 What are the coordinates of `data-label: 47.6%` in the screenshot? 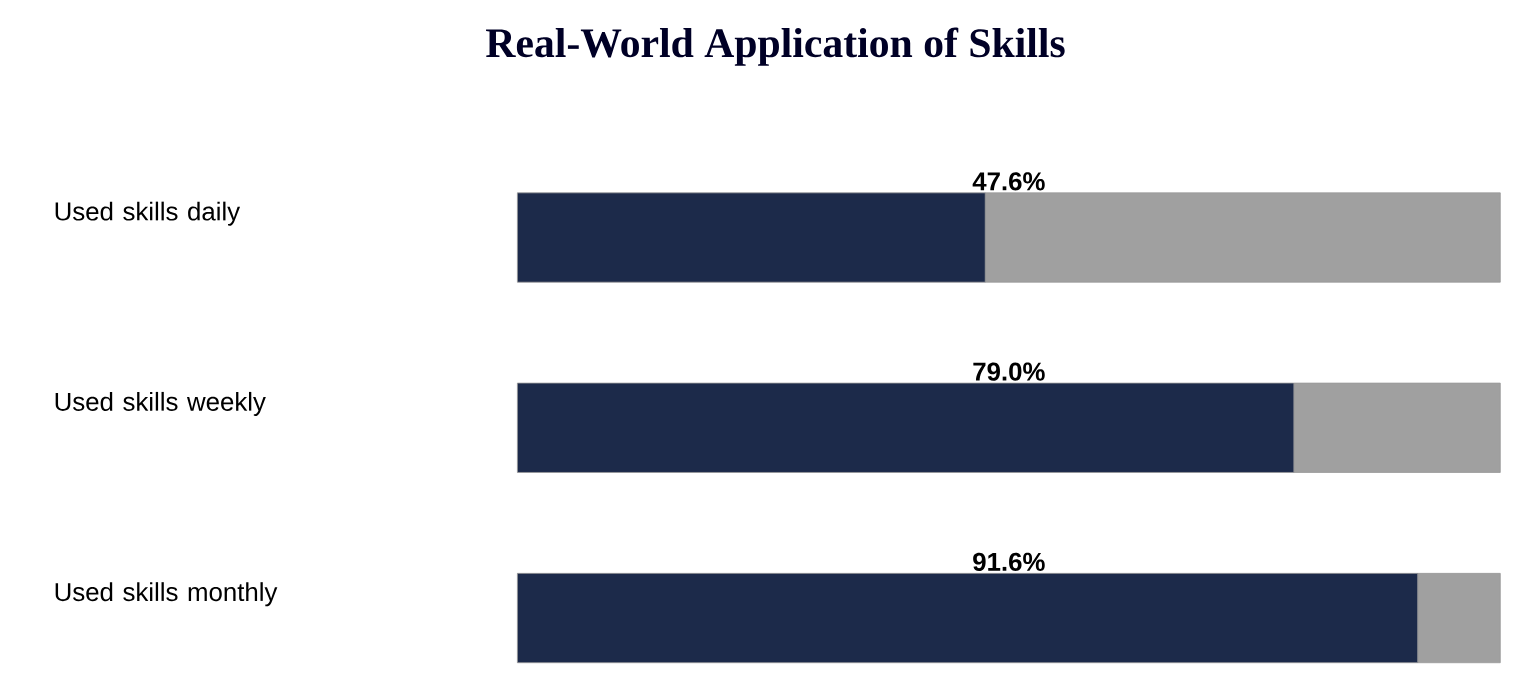 It's located at (1008, 181).